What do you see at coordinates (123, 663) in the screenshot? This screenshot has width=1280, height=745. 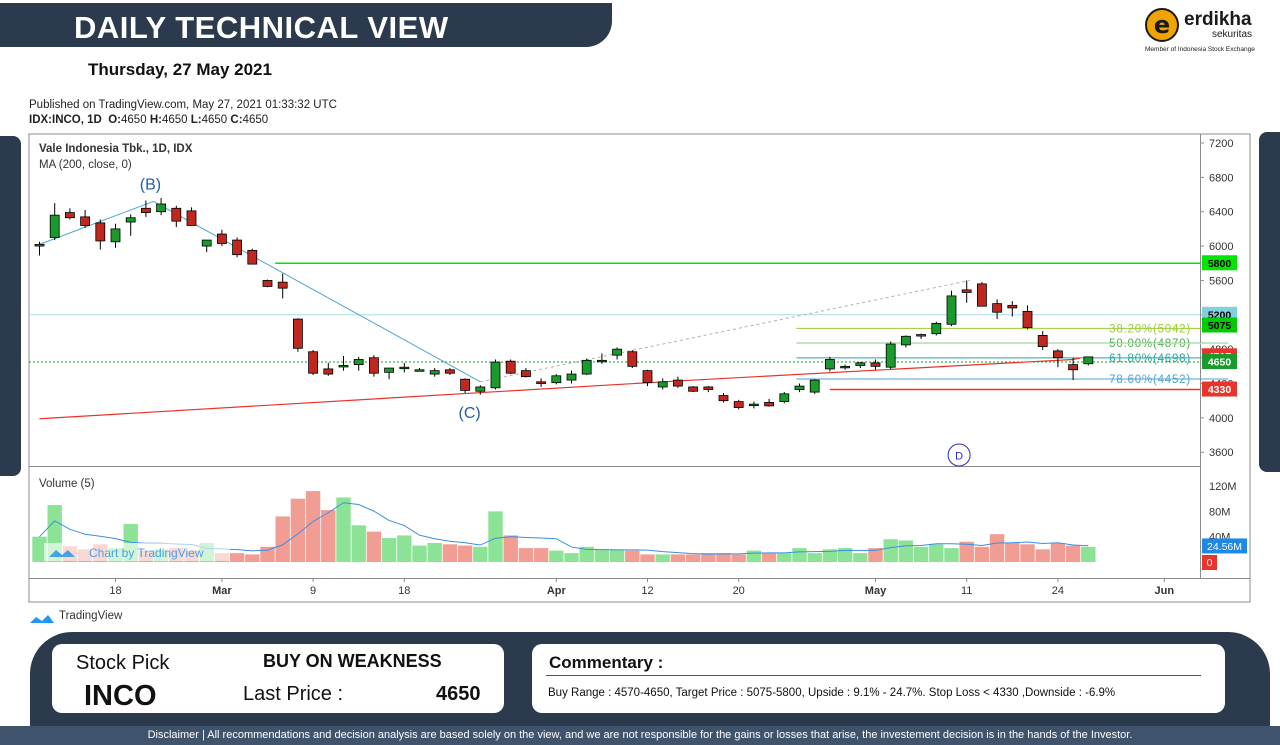 I see `stock-pick-label: Stock Pick` at bounding box center [123, 663].